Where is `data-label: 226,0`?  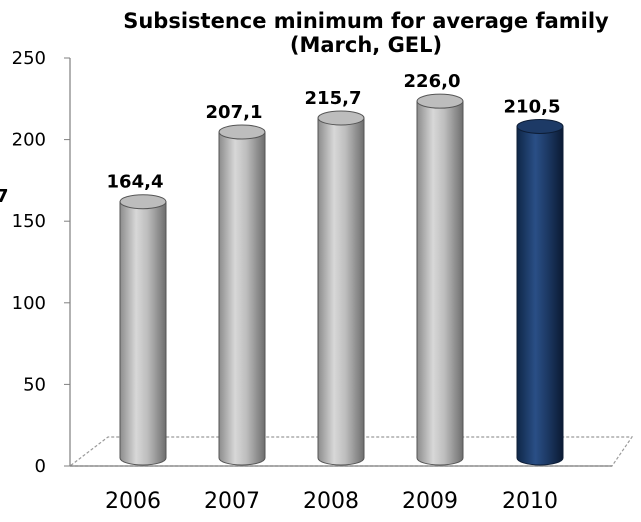
data-label: 226,0 is located at coordinates (432, 81).